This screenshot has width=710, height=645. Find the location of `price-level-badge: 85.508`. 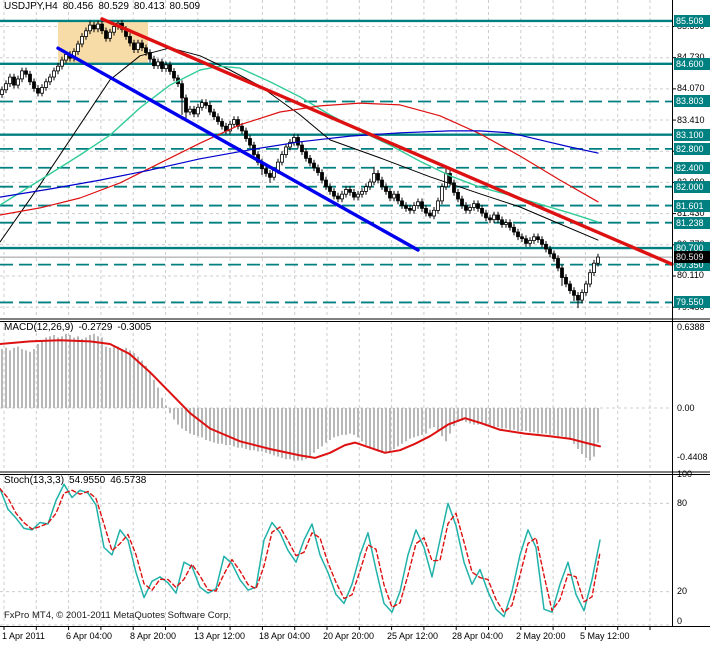

price-level-badge: 85.508 is located at coordinates (692, 20).